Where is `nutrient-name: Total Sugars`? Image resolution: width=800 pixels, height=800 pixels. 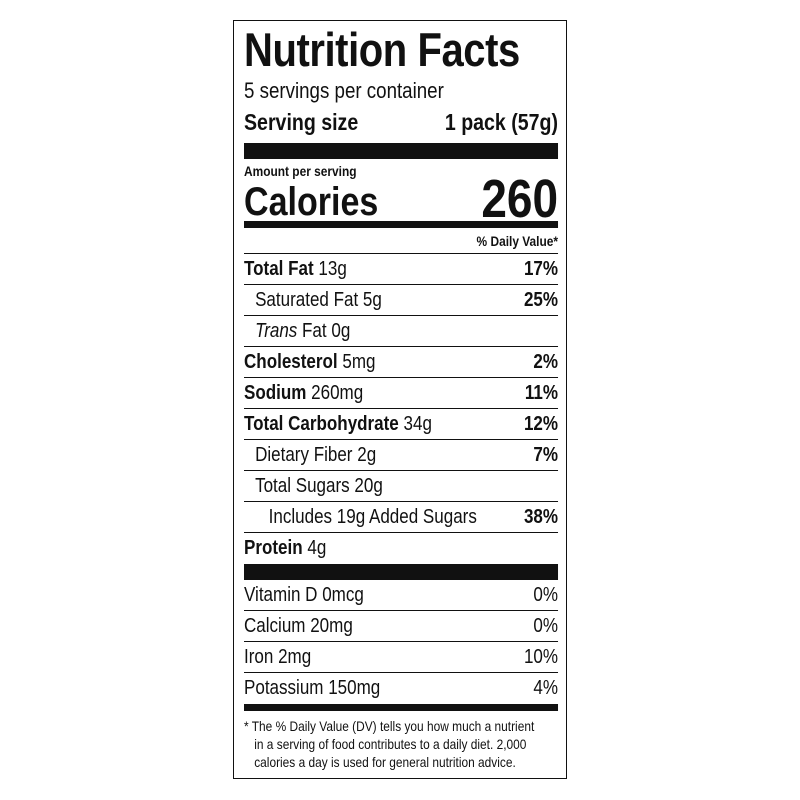 nutrient-name: Total Sugars is located at coordinates (302, 486).